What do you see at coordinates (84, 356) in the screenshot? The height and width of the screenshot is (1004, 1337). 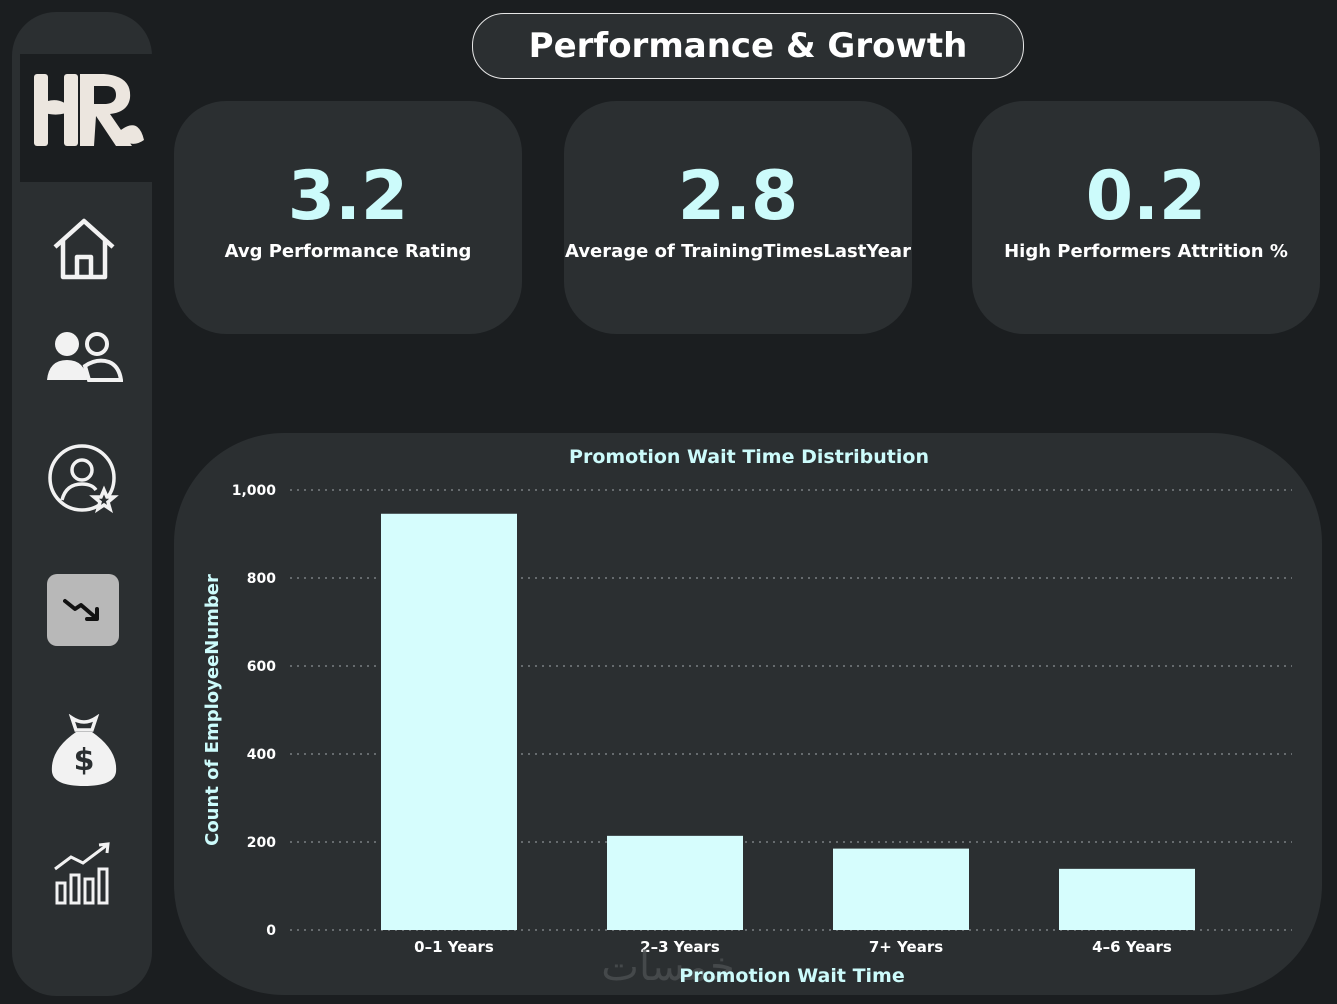 I see `employees-icon` at bounding box center [84, 356].